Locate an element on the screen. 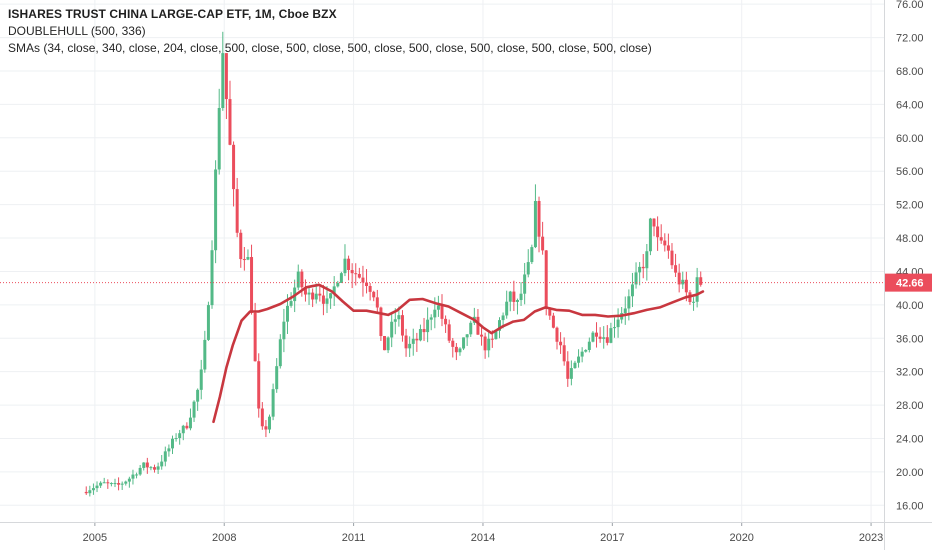  time-tick-label: 2008 is located at coordinates (224, 538).